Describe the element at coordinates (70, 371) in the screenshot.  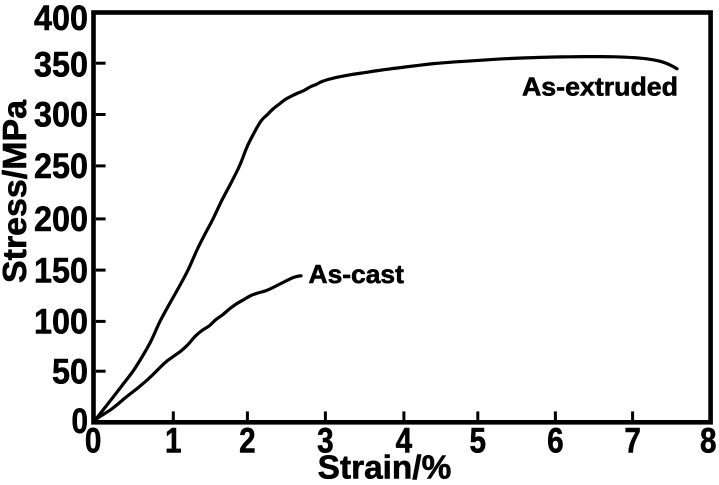
I see `svg-text: 50` at that location.